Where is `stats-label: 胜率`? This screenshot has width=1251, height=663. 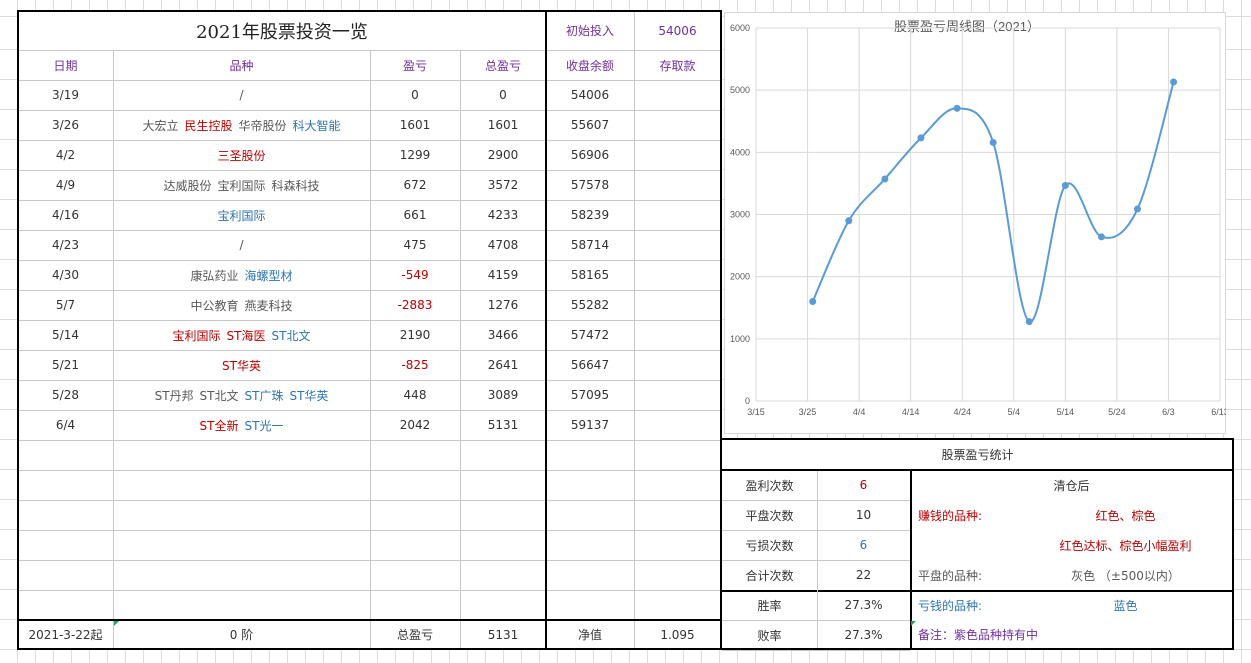 stats-label: 胜率 is located at coordinates (769, 605).